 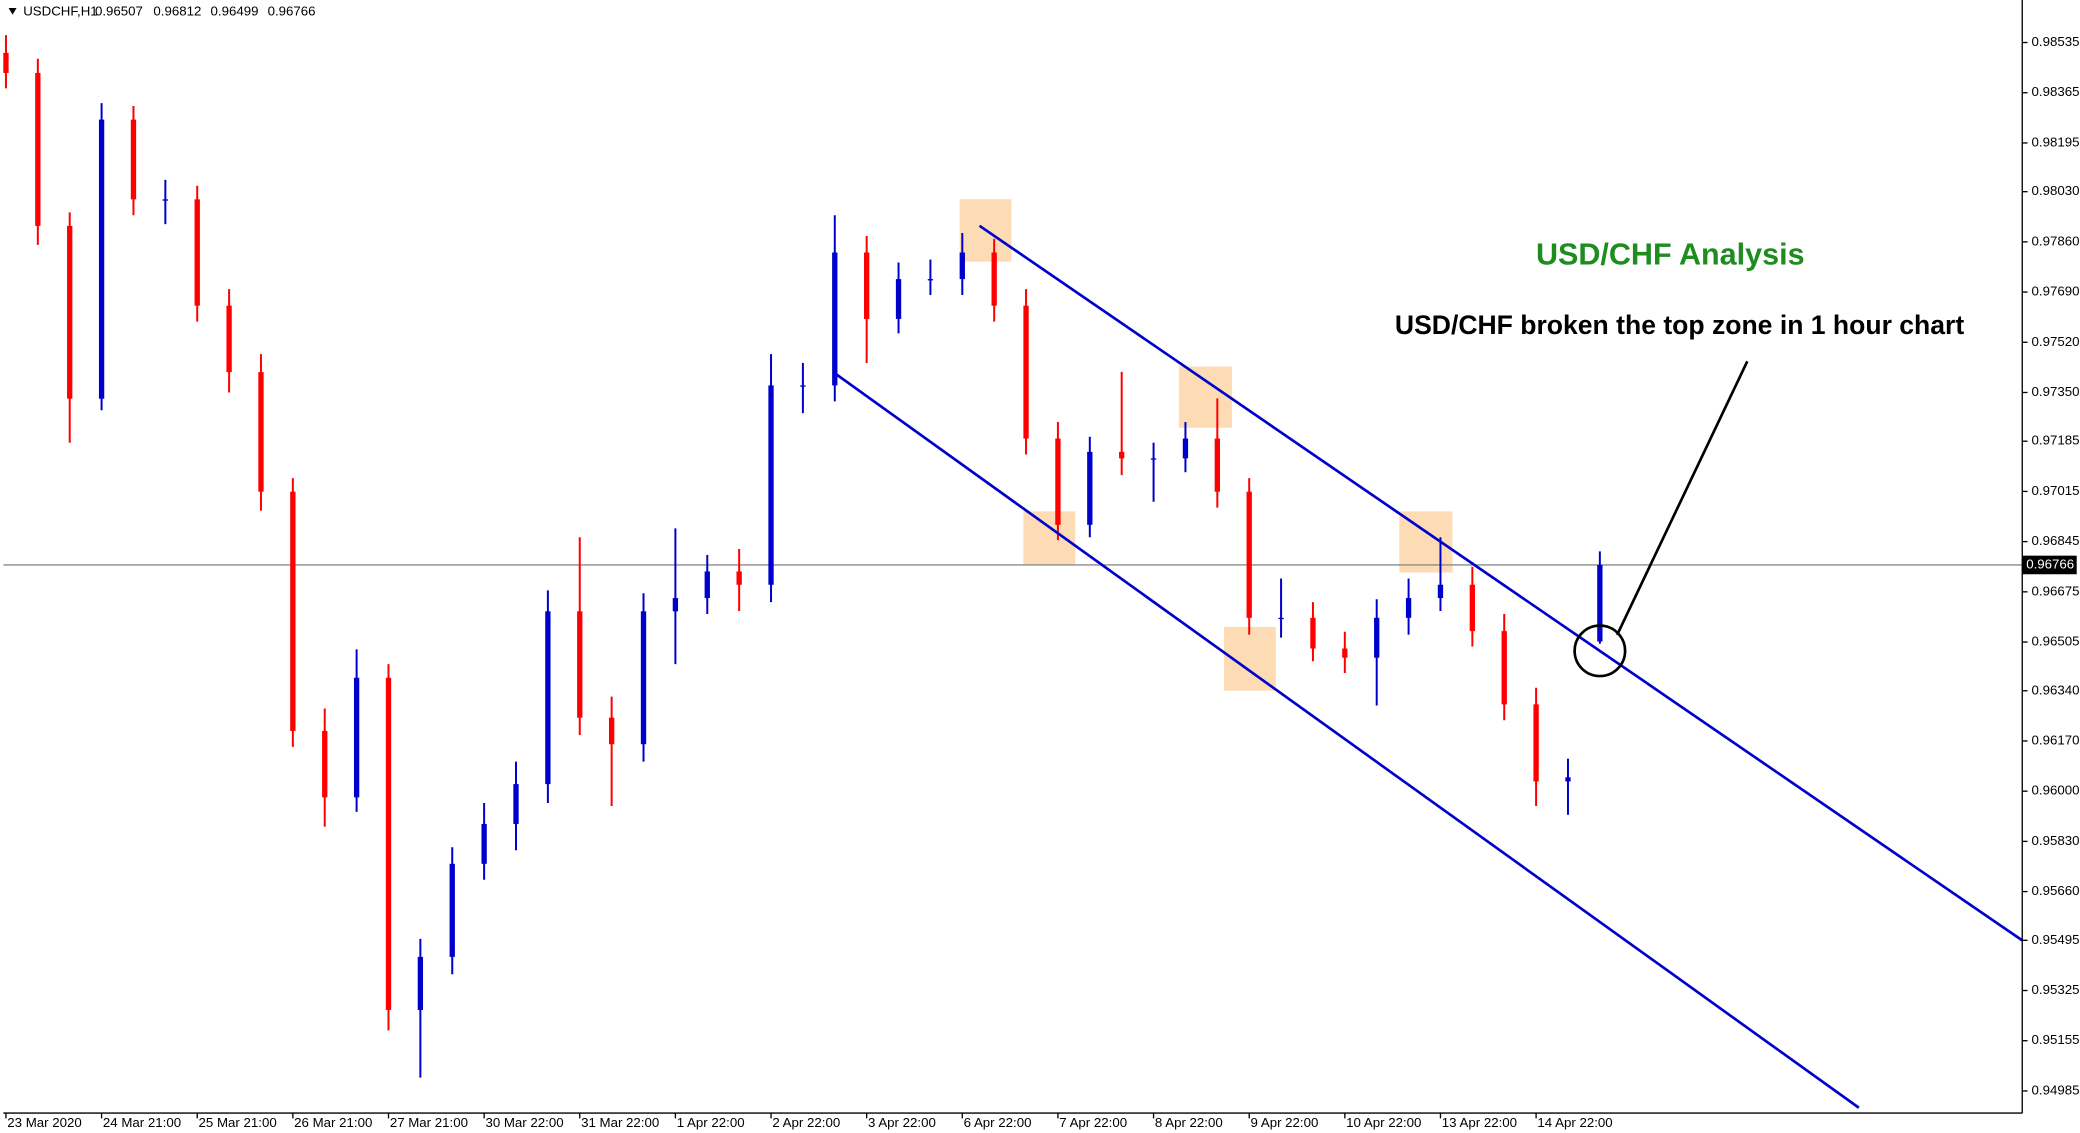 What do you see at coordinates (2056, 1039) in the screenshot?
I see `y-tick-label: 0.95155` at bounding box center [2056, 1039].